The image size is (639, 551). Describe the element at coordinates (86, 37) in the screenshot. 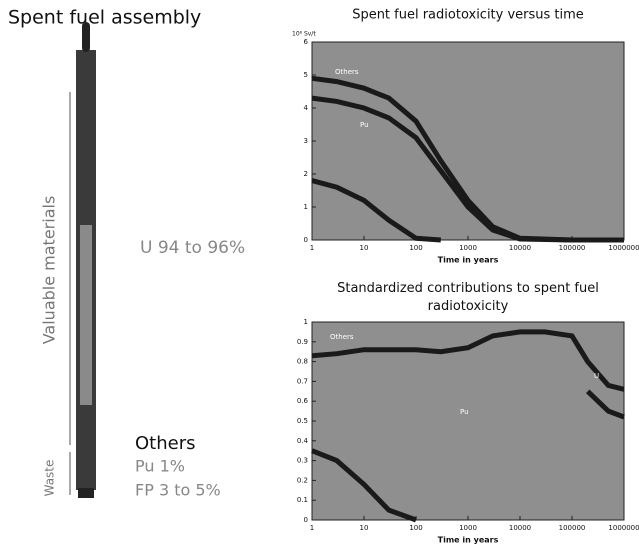

I see `rod-top` at that location.